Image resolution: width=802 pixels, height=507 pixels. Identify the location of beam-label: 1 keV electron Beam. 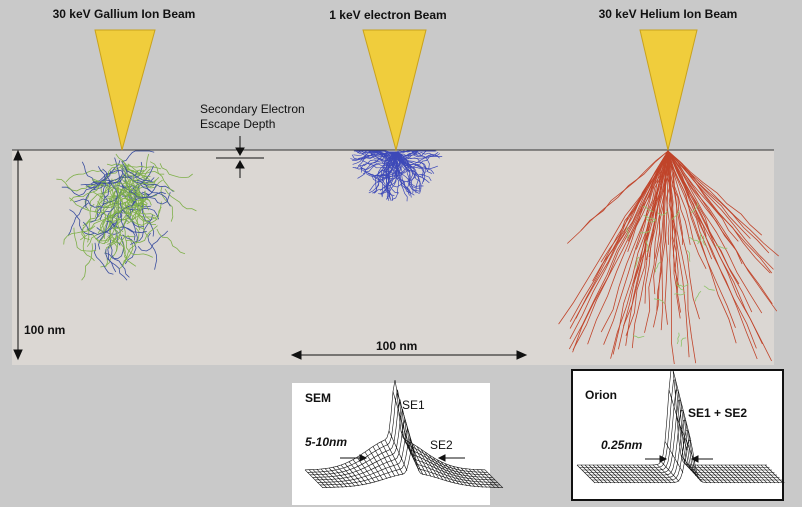
(387, 15).